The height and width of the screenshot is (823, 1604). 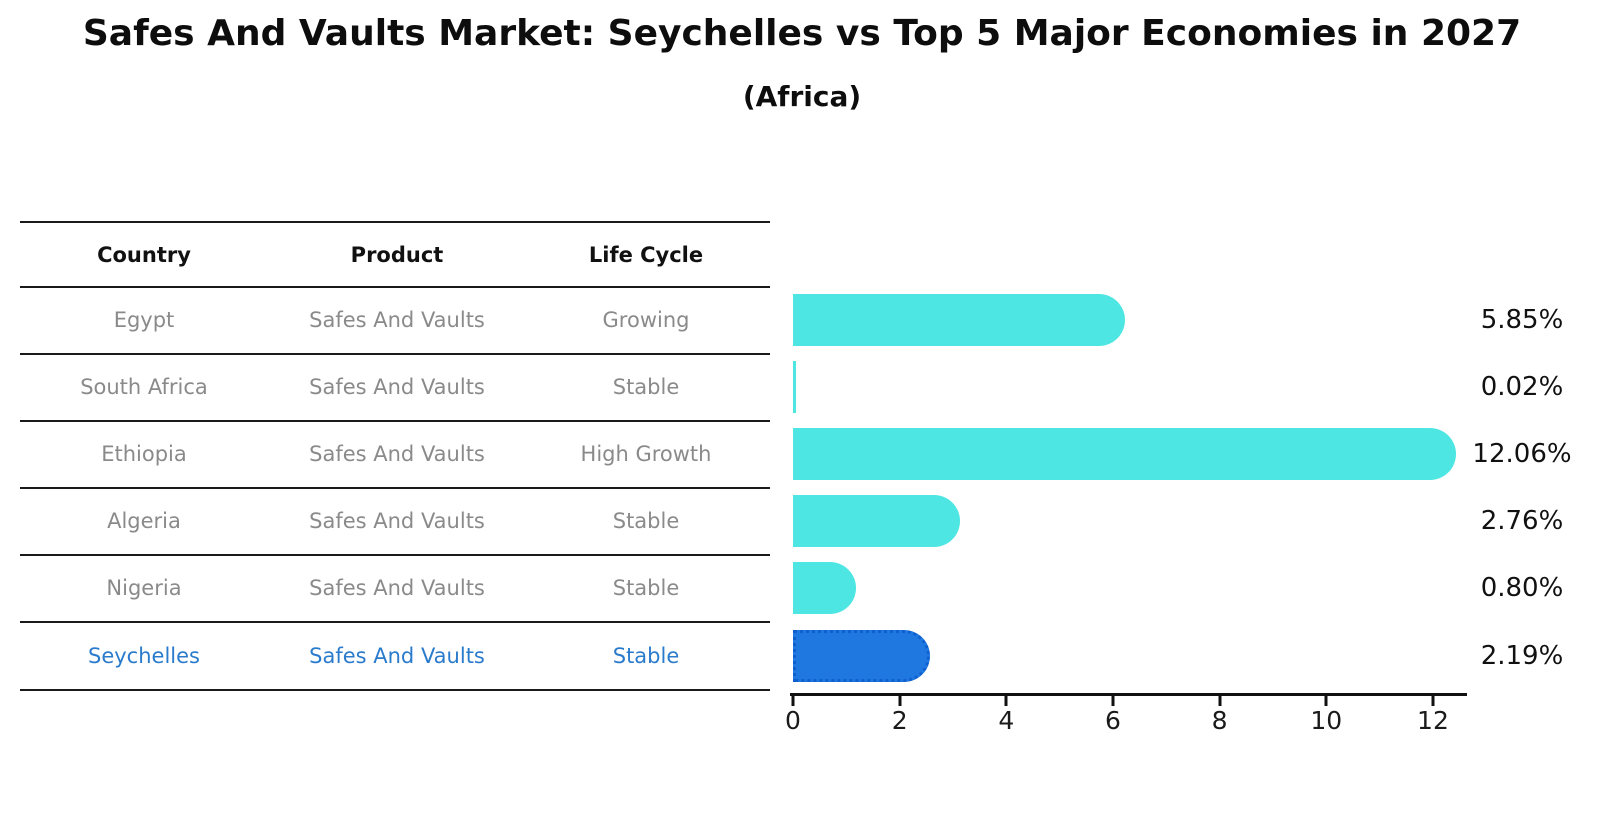 What do you see at coordinates (646, 454) in the screenshot?
I see `cell-life-cycle: High Growth` at bounding box center [646, 454].